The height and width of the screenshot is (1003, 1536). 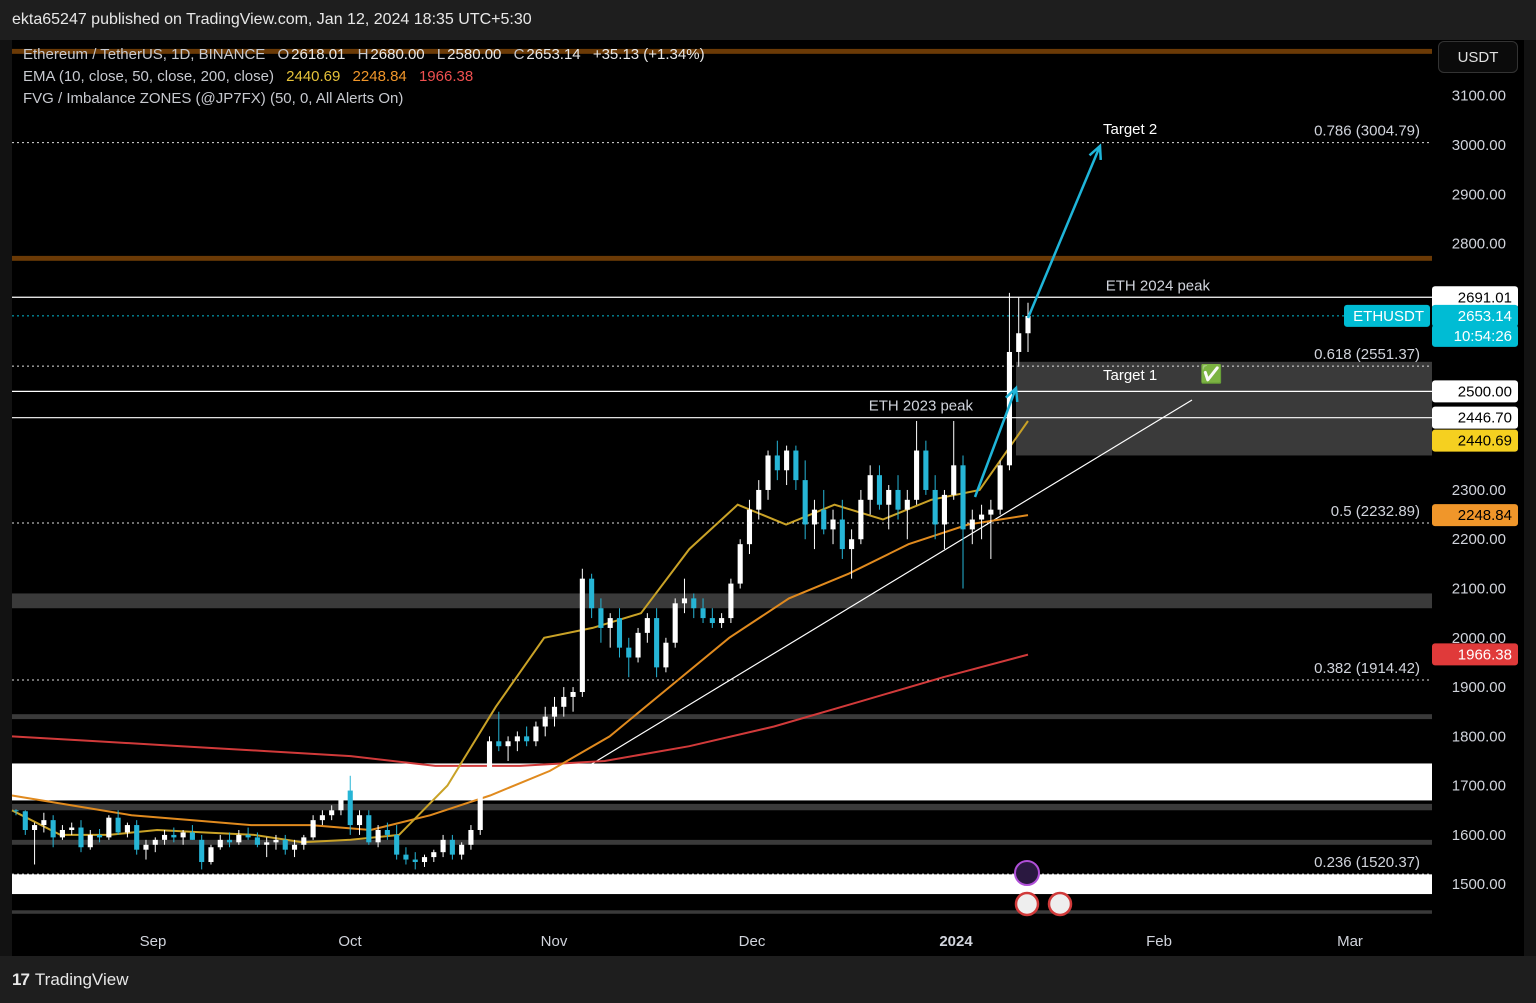 What do you see at coordinates (148, 76) in the screenshot?
I see `ema-label: EMA (10, close, 50, close, 200, close)` at bounding box center [148, 76].